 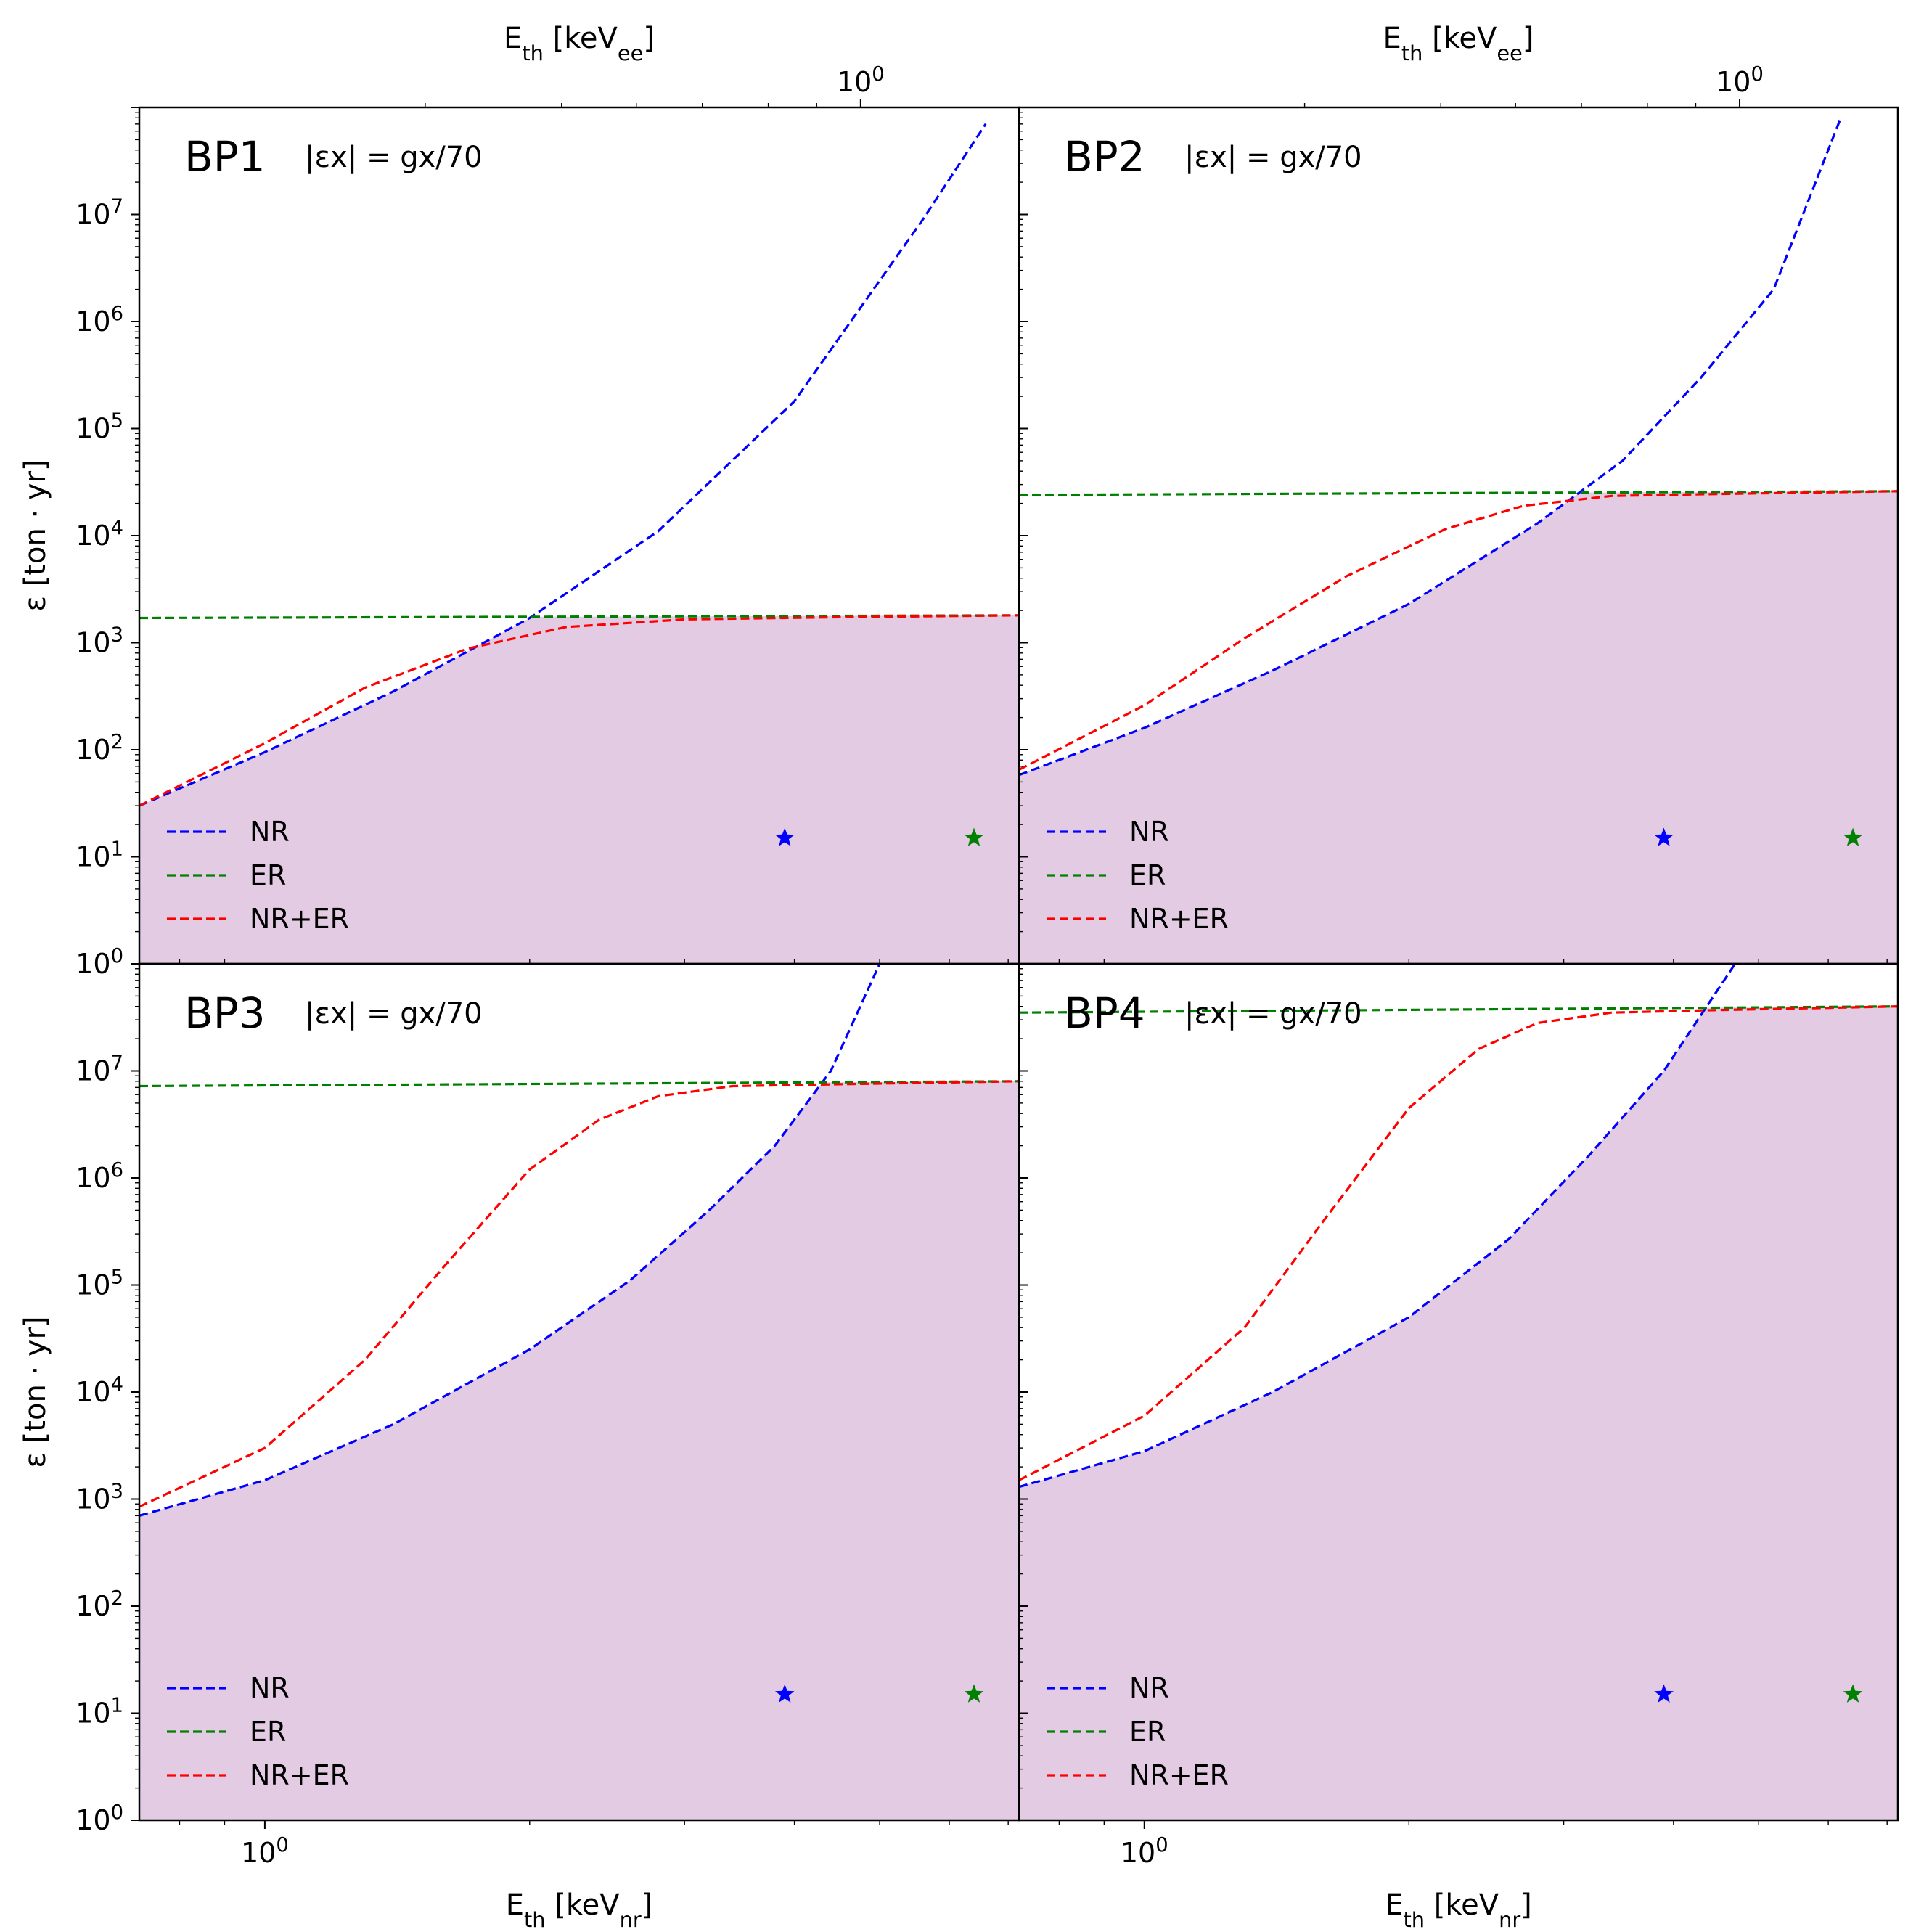 What do you see at coordinates (1104, 1013) in the screenshot?
I see `panel-label: BP4` at bounding box center [1104, 1013].